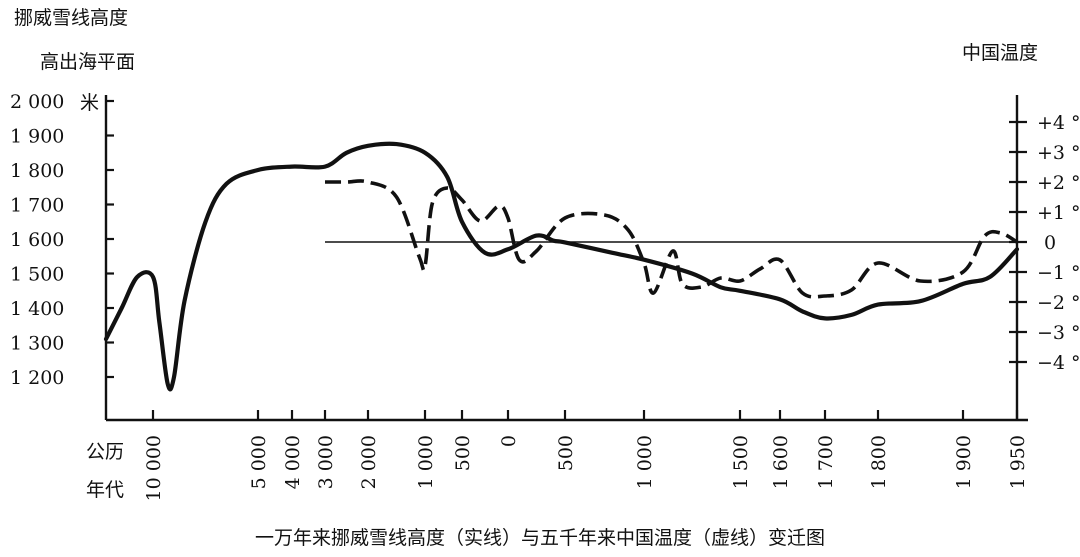 This screenshot has width=1080, height=557. Describe the element at coordinates (37, 102) in the screenshot. I see `left-tick-label: 2 000` at that location.